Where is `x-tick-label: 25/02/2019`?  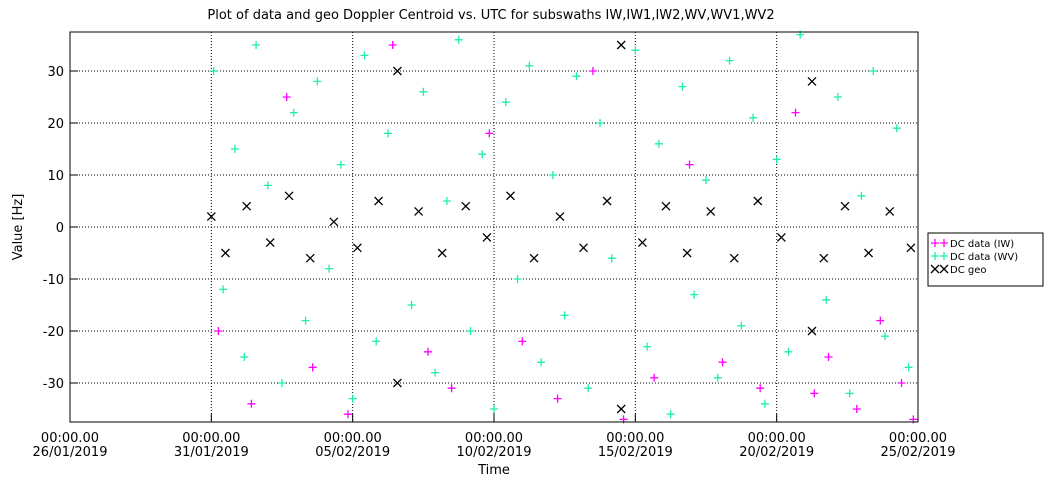
x-tick-label: 25/02/2019 is located at coordinates (918, 452).